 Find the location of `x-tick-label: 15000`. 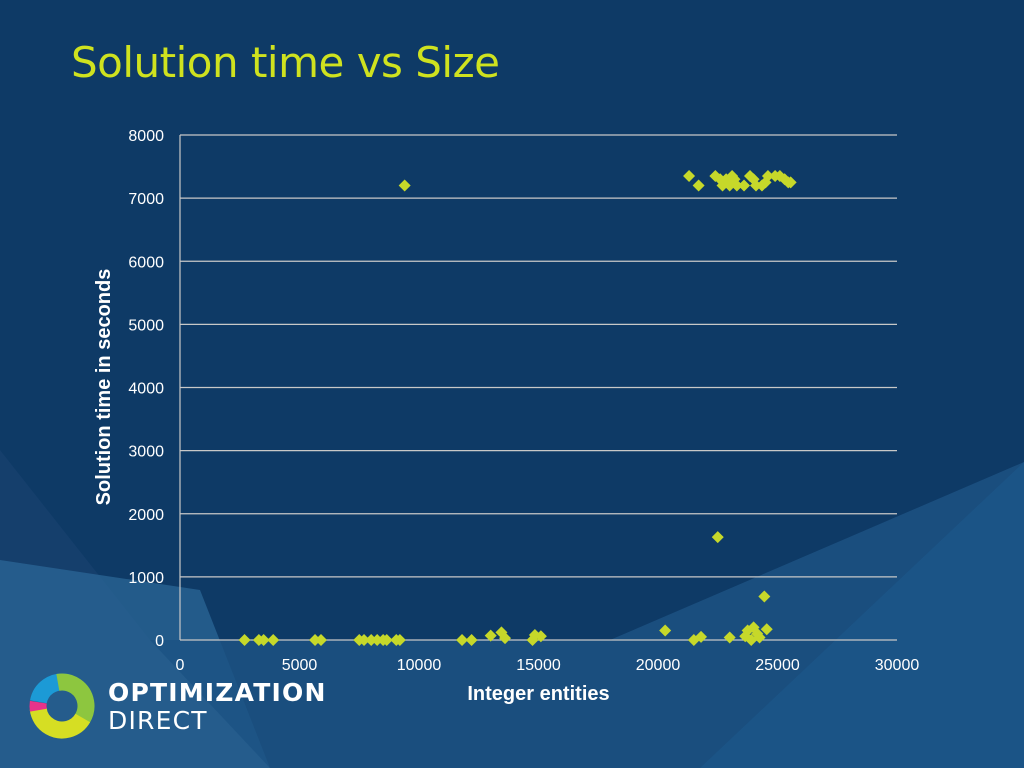

x-tick-label: 15000 is located at coordinates (538, 665).